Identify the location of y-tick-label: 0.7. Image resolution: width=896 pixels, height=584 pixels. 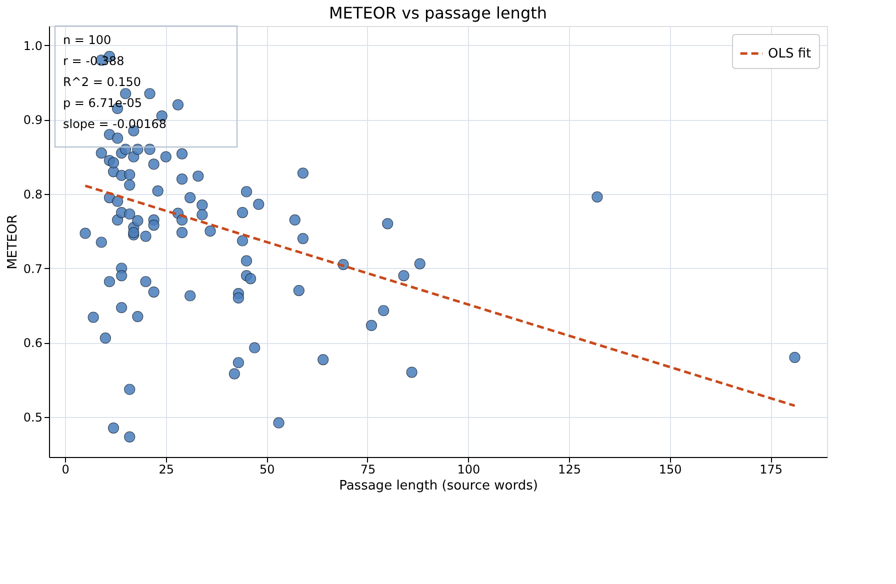
(32, 269).